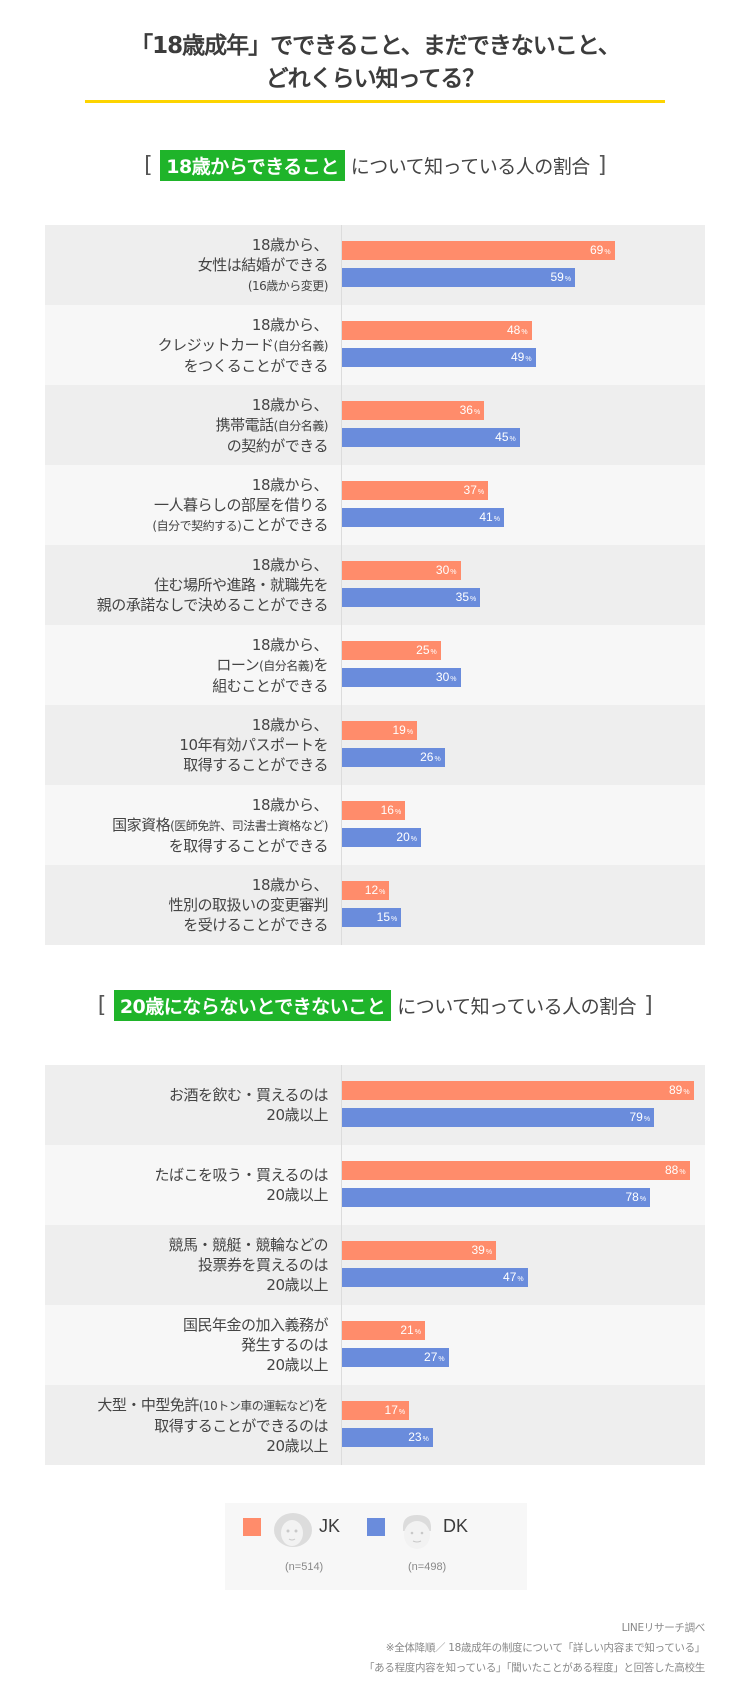 The height and width of the screenshot is (1694, 750). What do you see at coordinates (375, 1345) in the screenshot?
I see `chart-row: 国民年金の加入義務が 発生するのは 20歳以上 21% 27%` at bounding box center [375, 1345].